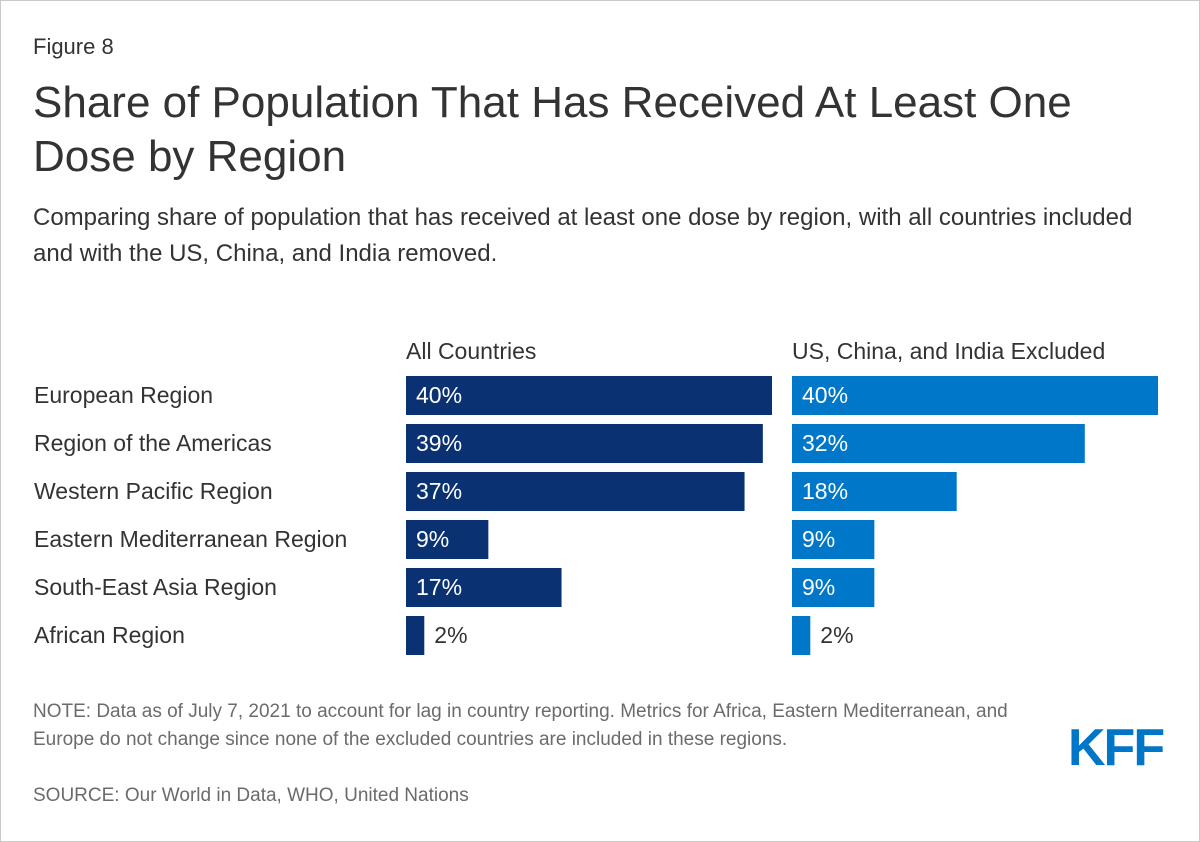  Describe the element at coordinates (190, 539) in the screenshot. I see `category-label: Eastern Mediterranean Region` at that location.